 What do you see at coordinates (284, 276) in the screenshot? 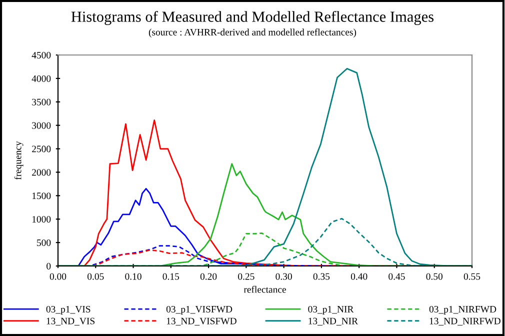
I see `x-tick-label: 0.30` at bounding box center [284, 276].